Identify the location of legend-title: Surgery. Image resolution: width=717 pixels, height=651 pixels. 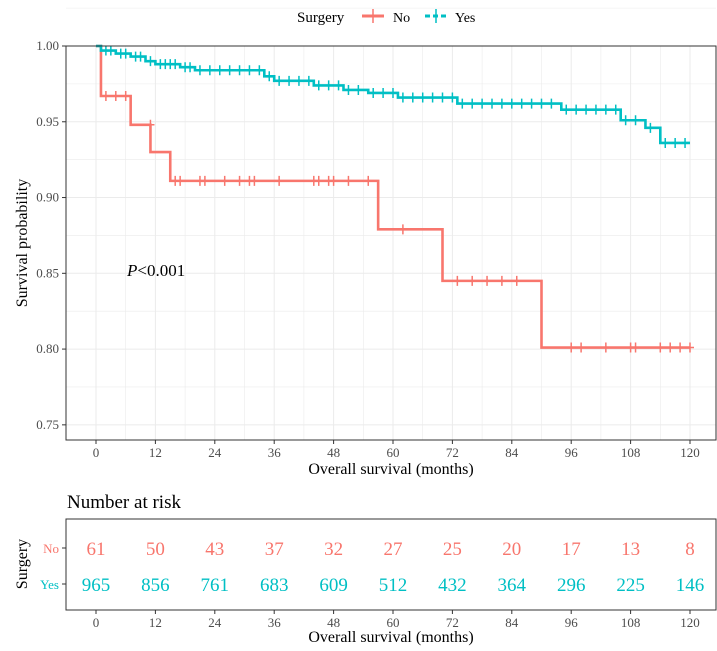
(321, 18).